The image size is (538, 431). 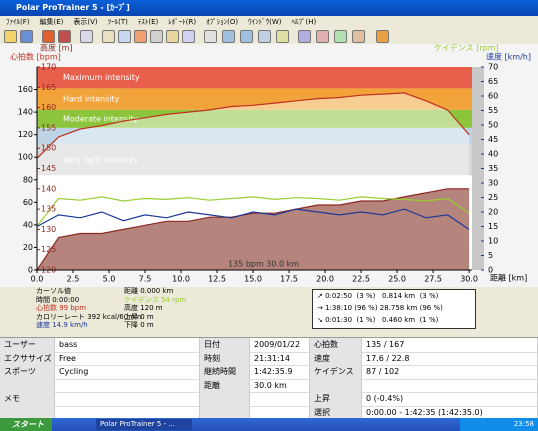 I want to click on label-cell: スポーツ, so click(x=27, y=372).